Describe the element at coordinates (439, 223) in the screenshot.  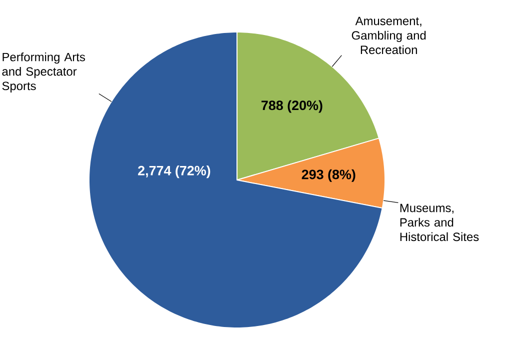
I see `slice-label: Museums, Parks and Historical Sites` at that location.